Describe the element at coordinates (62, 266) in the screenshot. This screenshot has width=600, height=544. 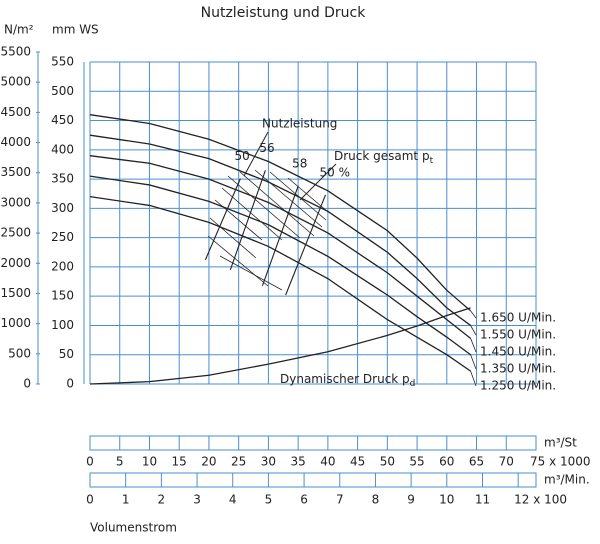
I see `y-tick-label: 200` at that location.